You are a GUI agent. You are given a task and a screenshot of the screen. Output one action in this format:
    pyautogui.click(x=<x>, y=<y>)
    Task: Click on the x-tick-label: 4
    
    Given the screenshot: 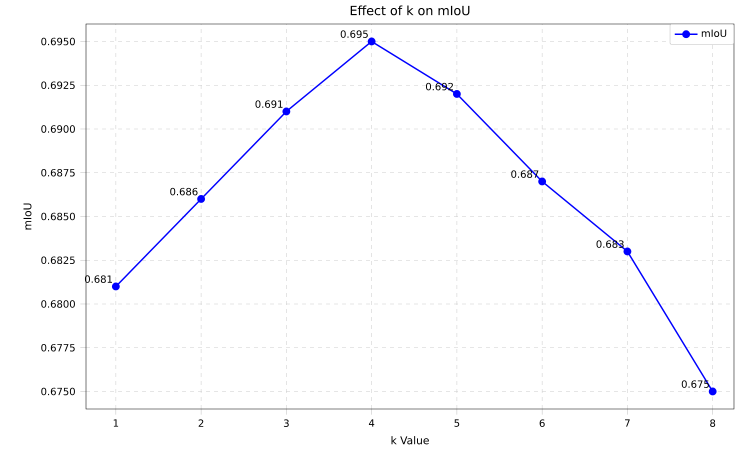 What is the action you would take?
    pyautogui.click(x=371, y=423)
    